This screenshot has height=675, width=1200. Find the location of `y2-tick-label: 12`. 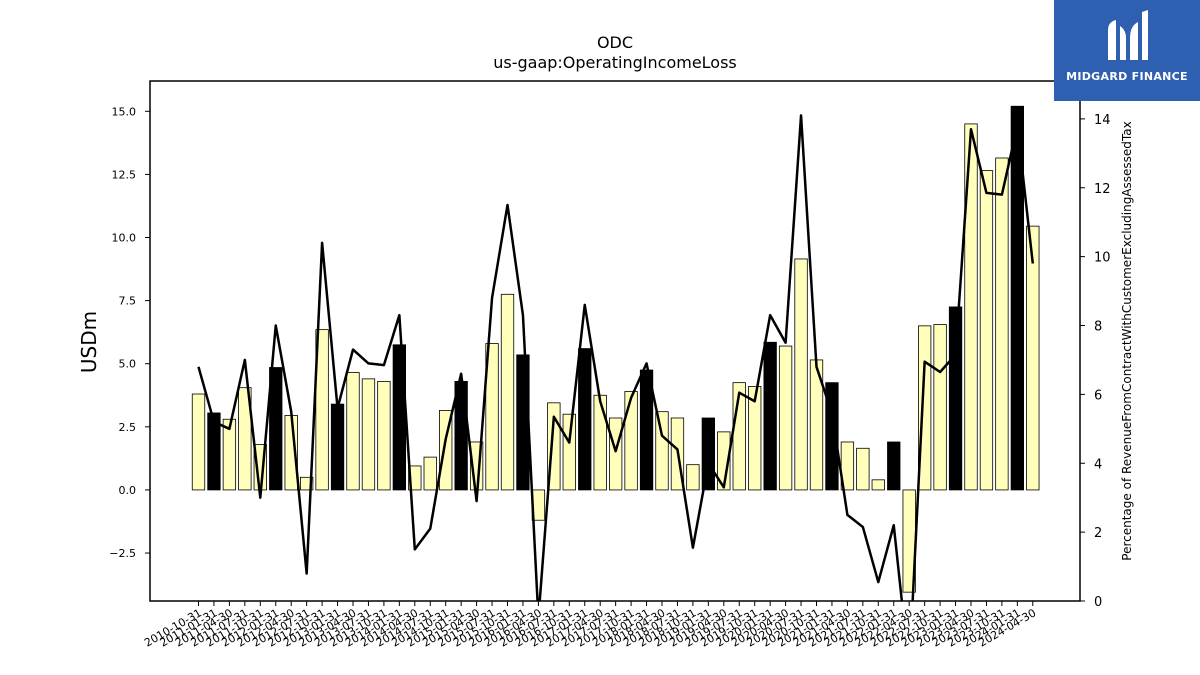

y2-tick-label: 12 is located at coordinates (1102, 189).